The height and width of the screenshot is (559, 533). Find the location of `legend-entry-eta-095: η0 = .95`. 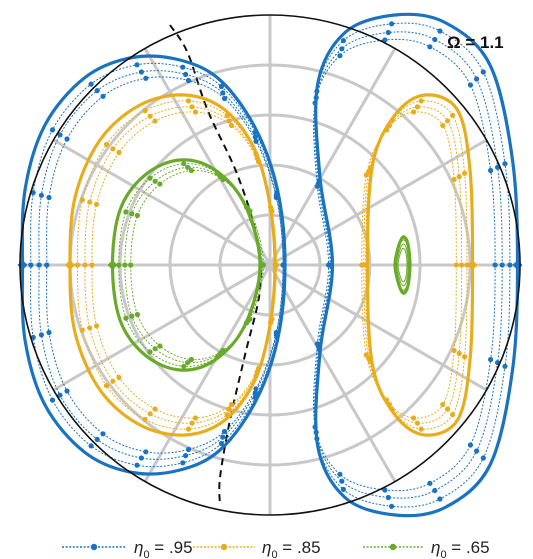

legend-entry-eta-095: η0 = .95 is located at coordinates (127, 548).